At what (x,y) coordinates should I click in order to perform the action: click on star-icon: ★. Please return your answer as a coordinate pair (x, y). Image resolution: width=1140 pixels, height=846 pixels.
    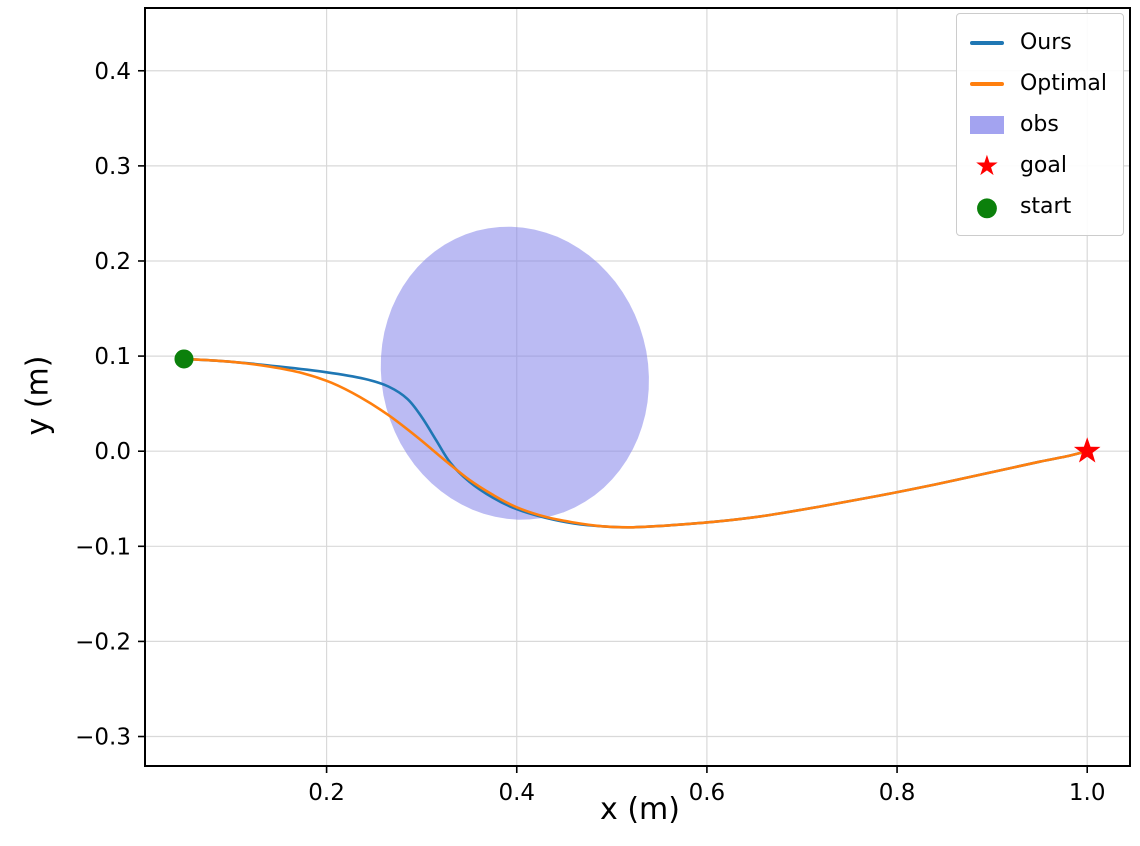
    Looking at the image, I should click on (987, 165).